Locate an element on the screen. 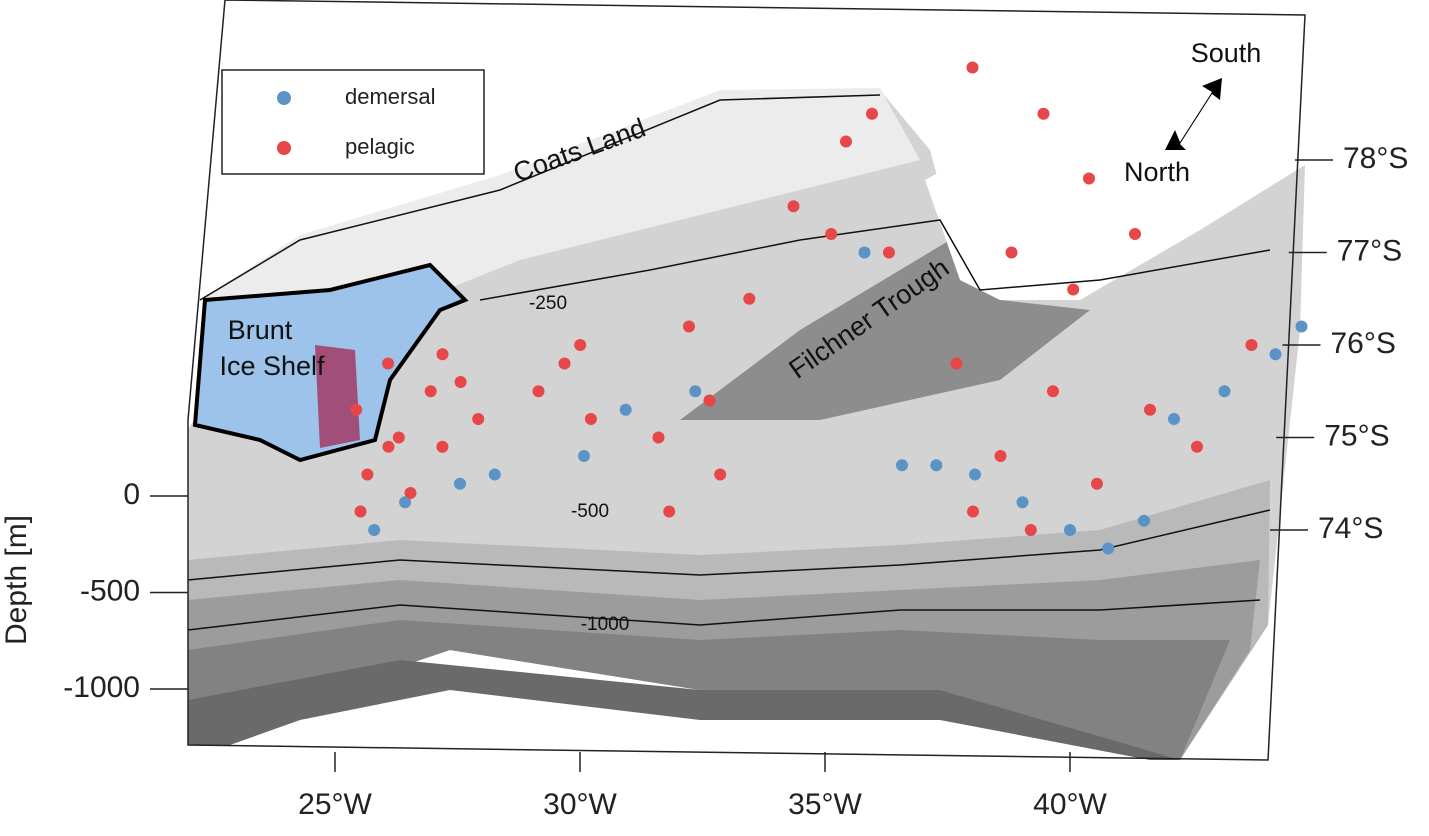 This screenshot has height=836, width=1429. z-tick-label: 0 is located at coordinates (131, 494).